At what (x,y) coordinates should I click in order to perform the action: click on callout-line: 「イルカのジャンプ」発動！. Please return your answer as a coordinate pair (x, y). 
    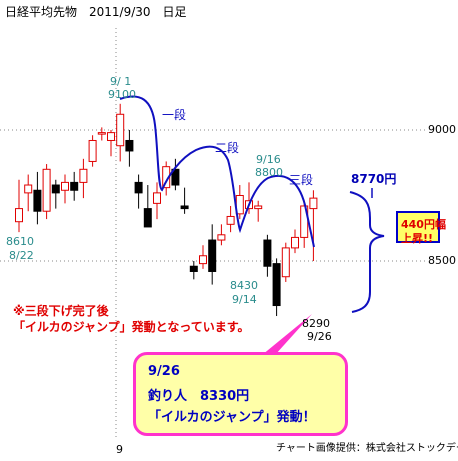
    Looking at the image, I should click on (232, 417).